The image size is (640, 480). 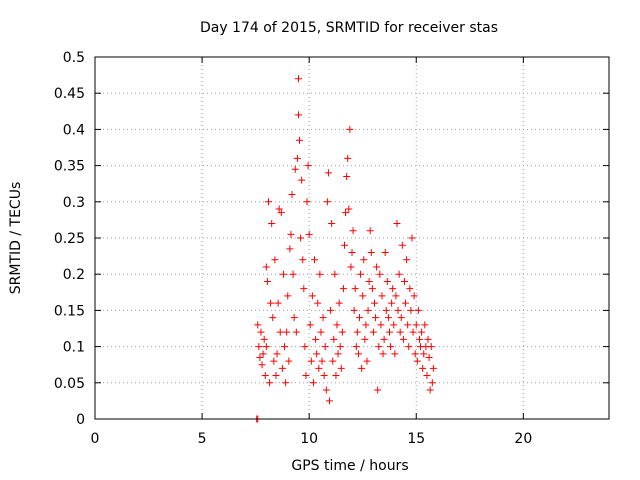 I want to click on y-tick-label: 0.4, so click(x=74, y=130).